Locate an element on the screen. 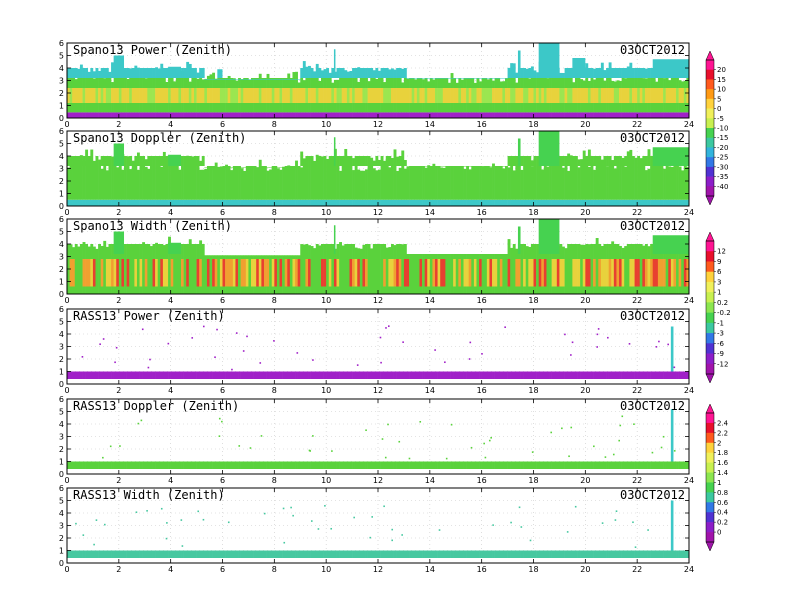  x-tick-label: 24 is located at coordinates (689, 212).